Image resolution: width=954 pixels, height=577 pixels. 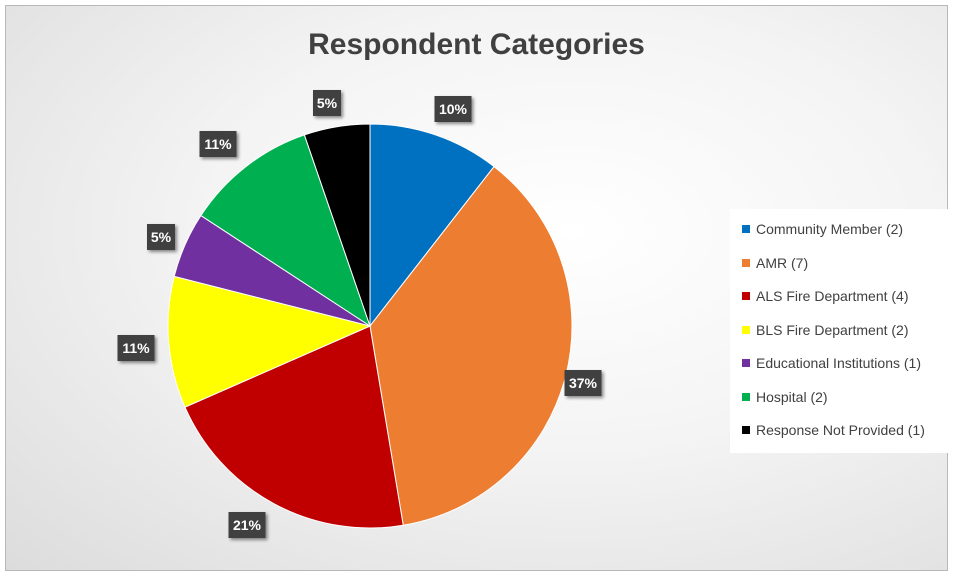 I want to click on data-label: 21%, so click(x=247, y=525).